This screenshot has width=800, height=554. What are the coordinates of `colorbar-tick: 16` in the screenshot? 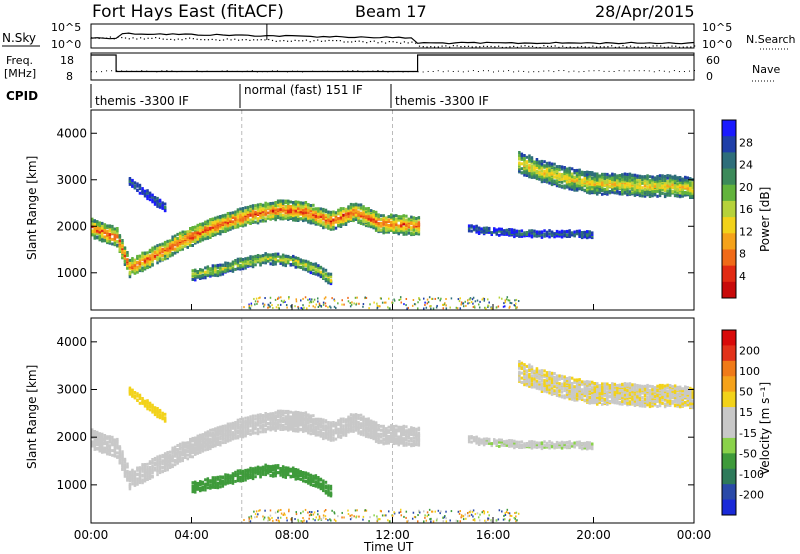 It's located at (746, 209).